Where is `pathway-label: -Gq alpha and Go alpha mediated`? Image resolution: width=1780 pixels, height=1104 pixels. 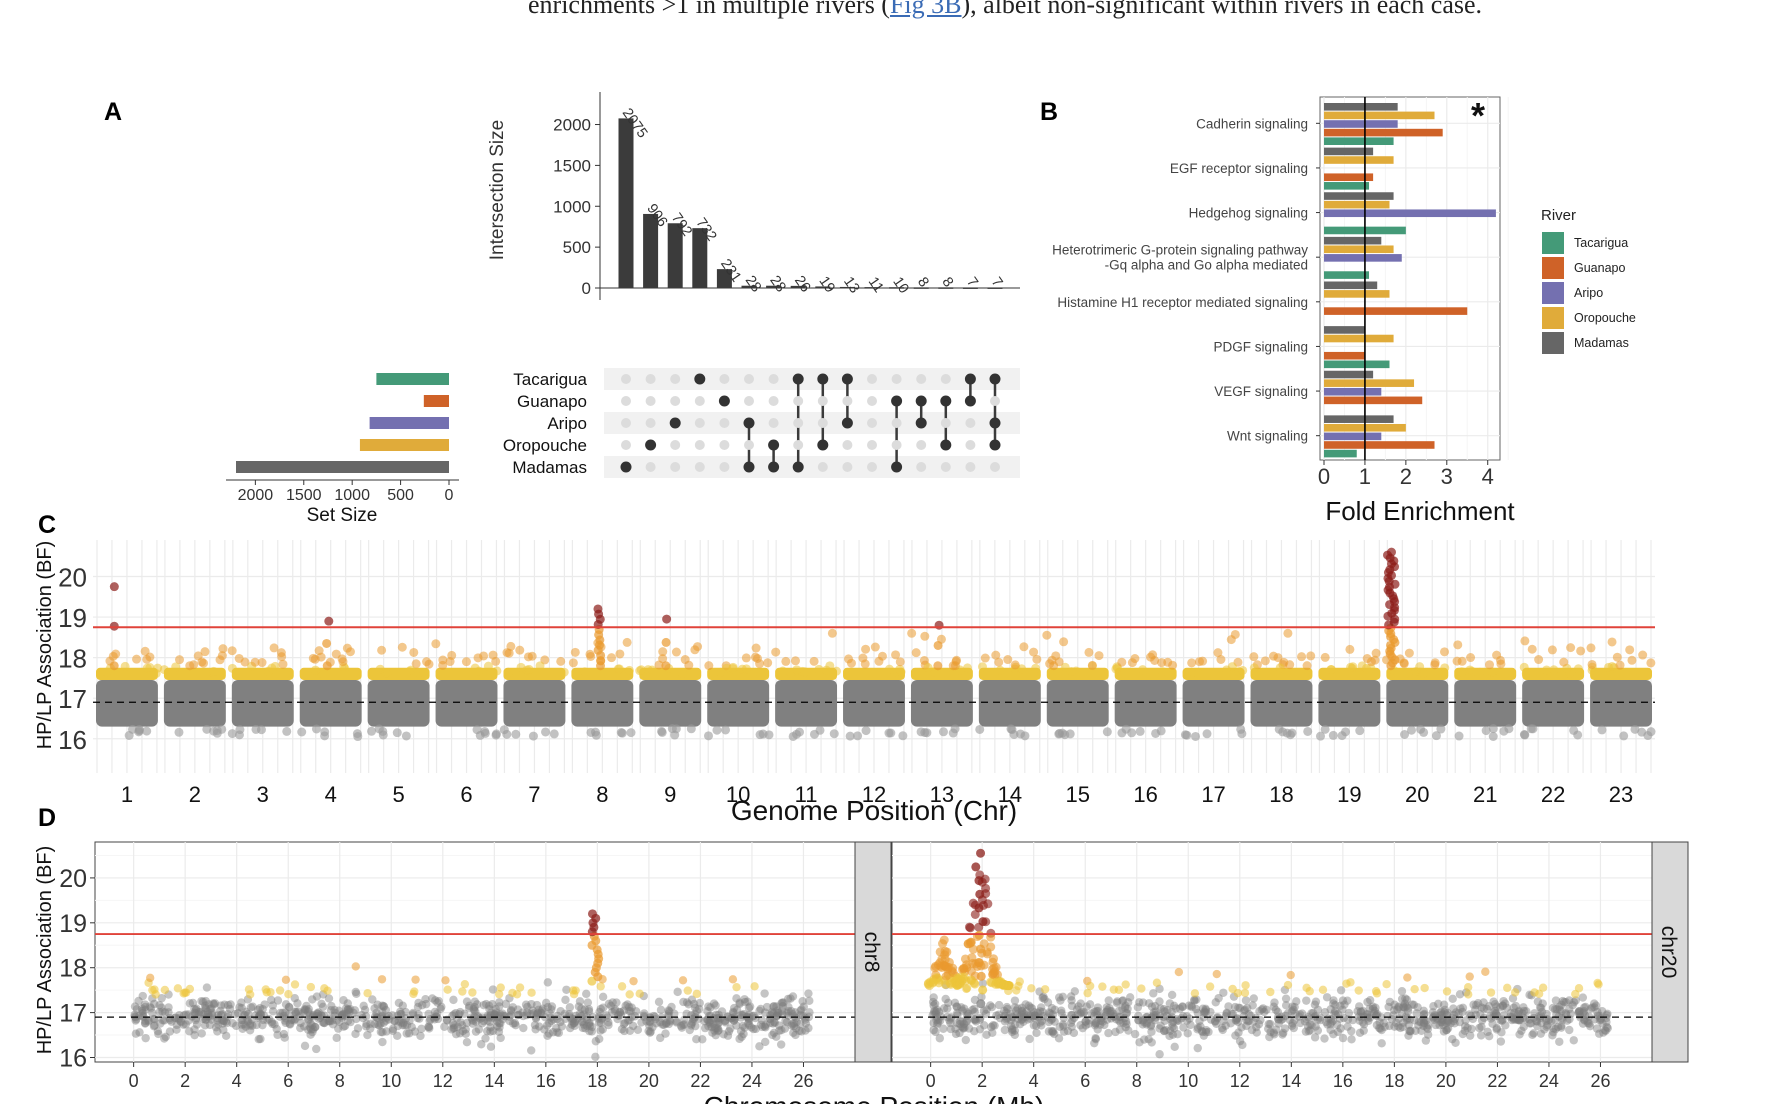
pathway-label: -Gq alpha and Go alpha mediated is located at coordinates (1206, 265).